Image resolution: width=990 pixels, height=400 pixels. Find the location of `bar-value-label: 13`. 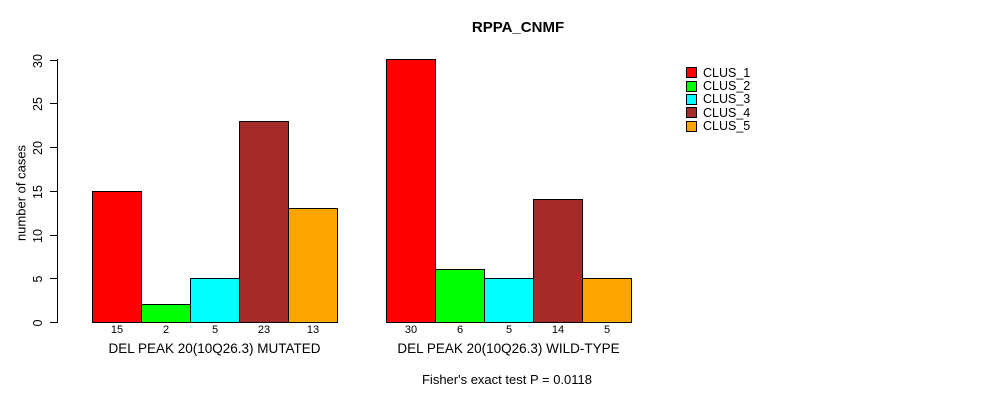

bar-value-label: 13 is located at coordinates (313, 330).